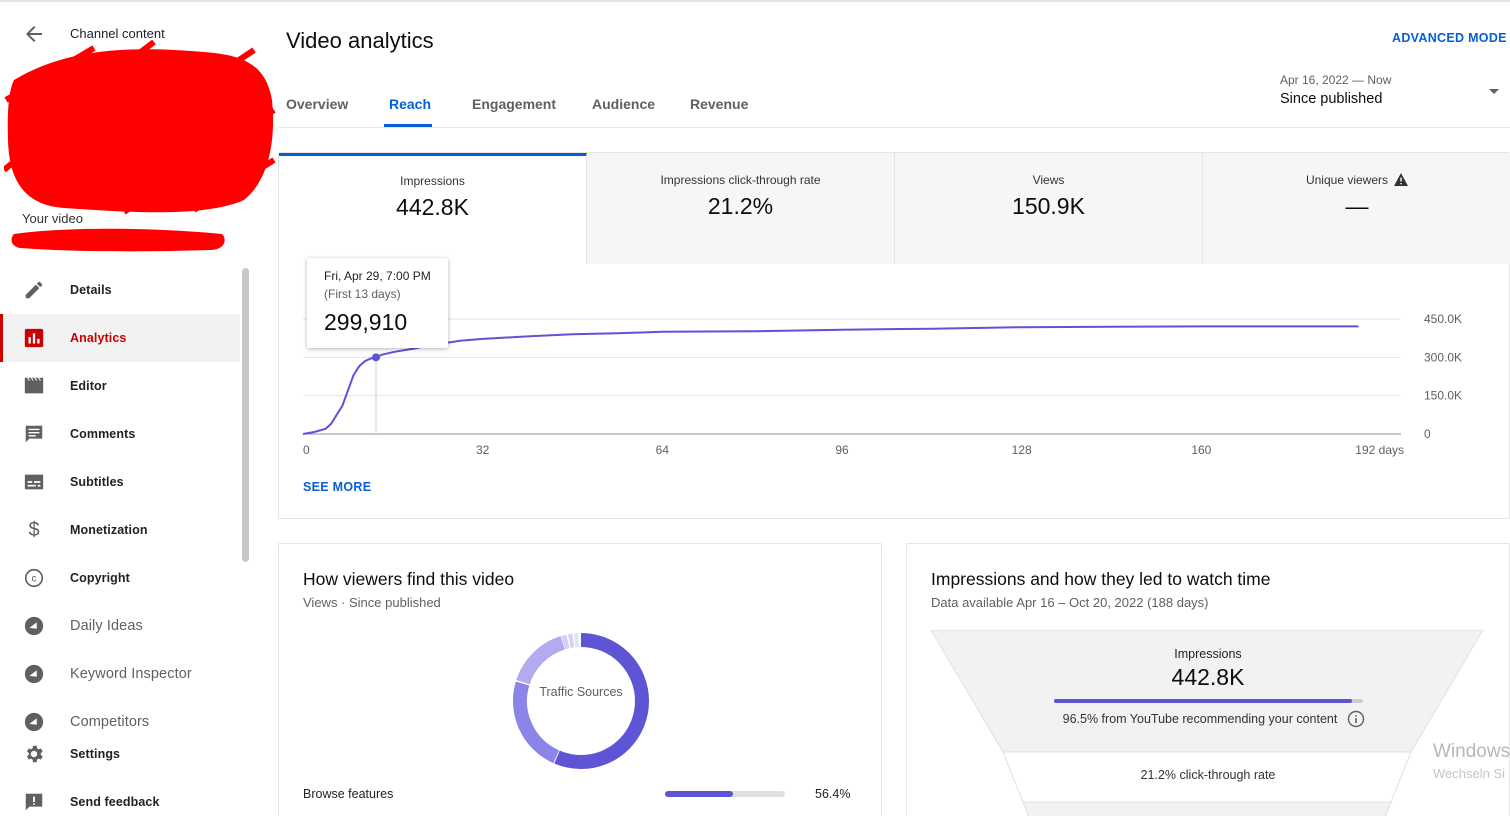 Image resolution: width=1510 pixels, height=816 pixels. I want to click on metric-label: Impressions, so click(432, 181).